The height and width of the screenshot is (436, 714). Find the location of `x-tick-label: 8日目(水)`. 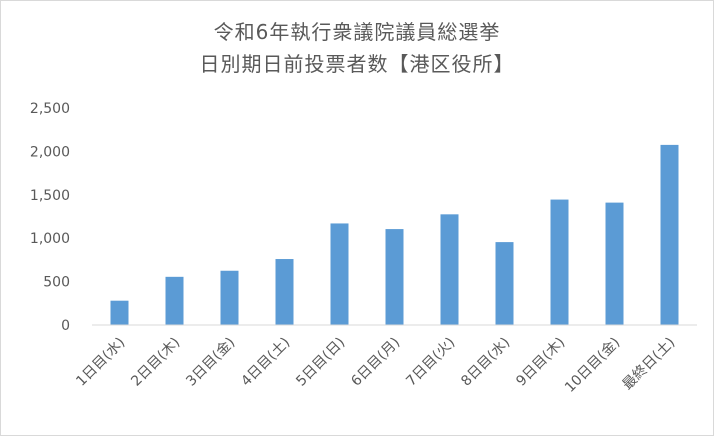

x-tick-label: 8日目(水) is located at coordinates (485, 362).